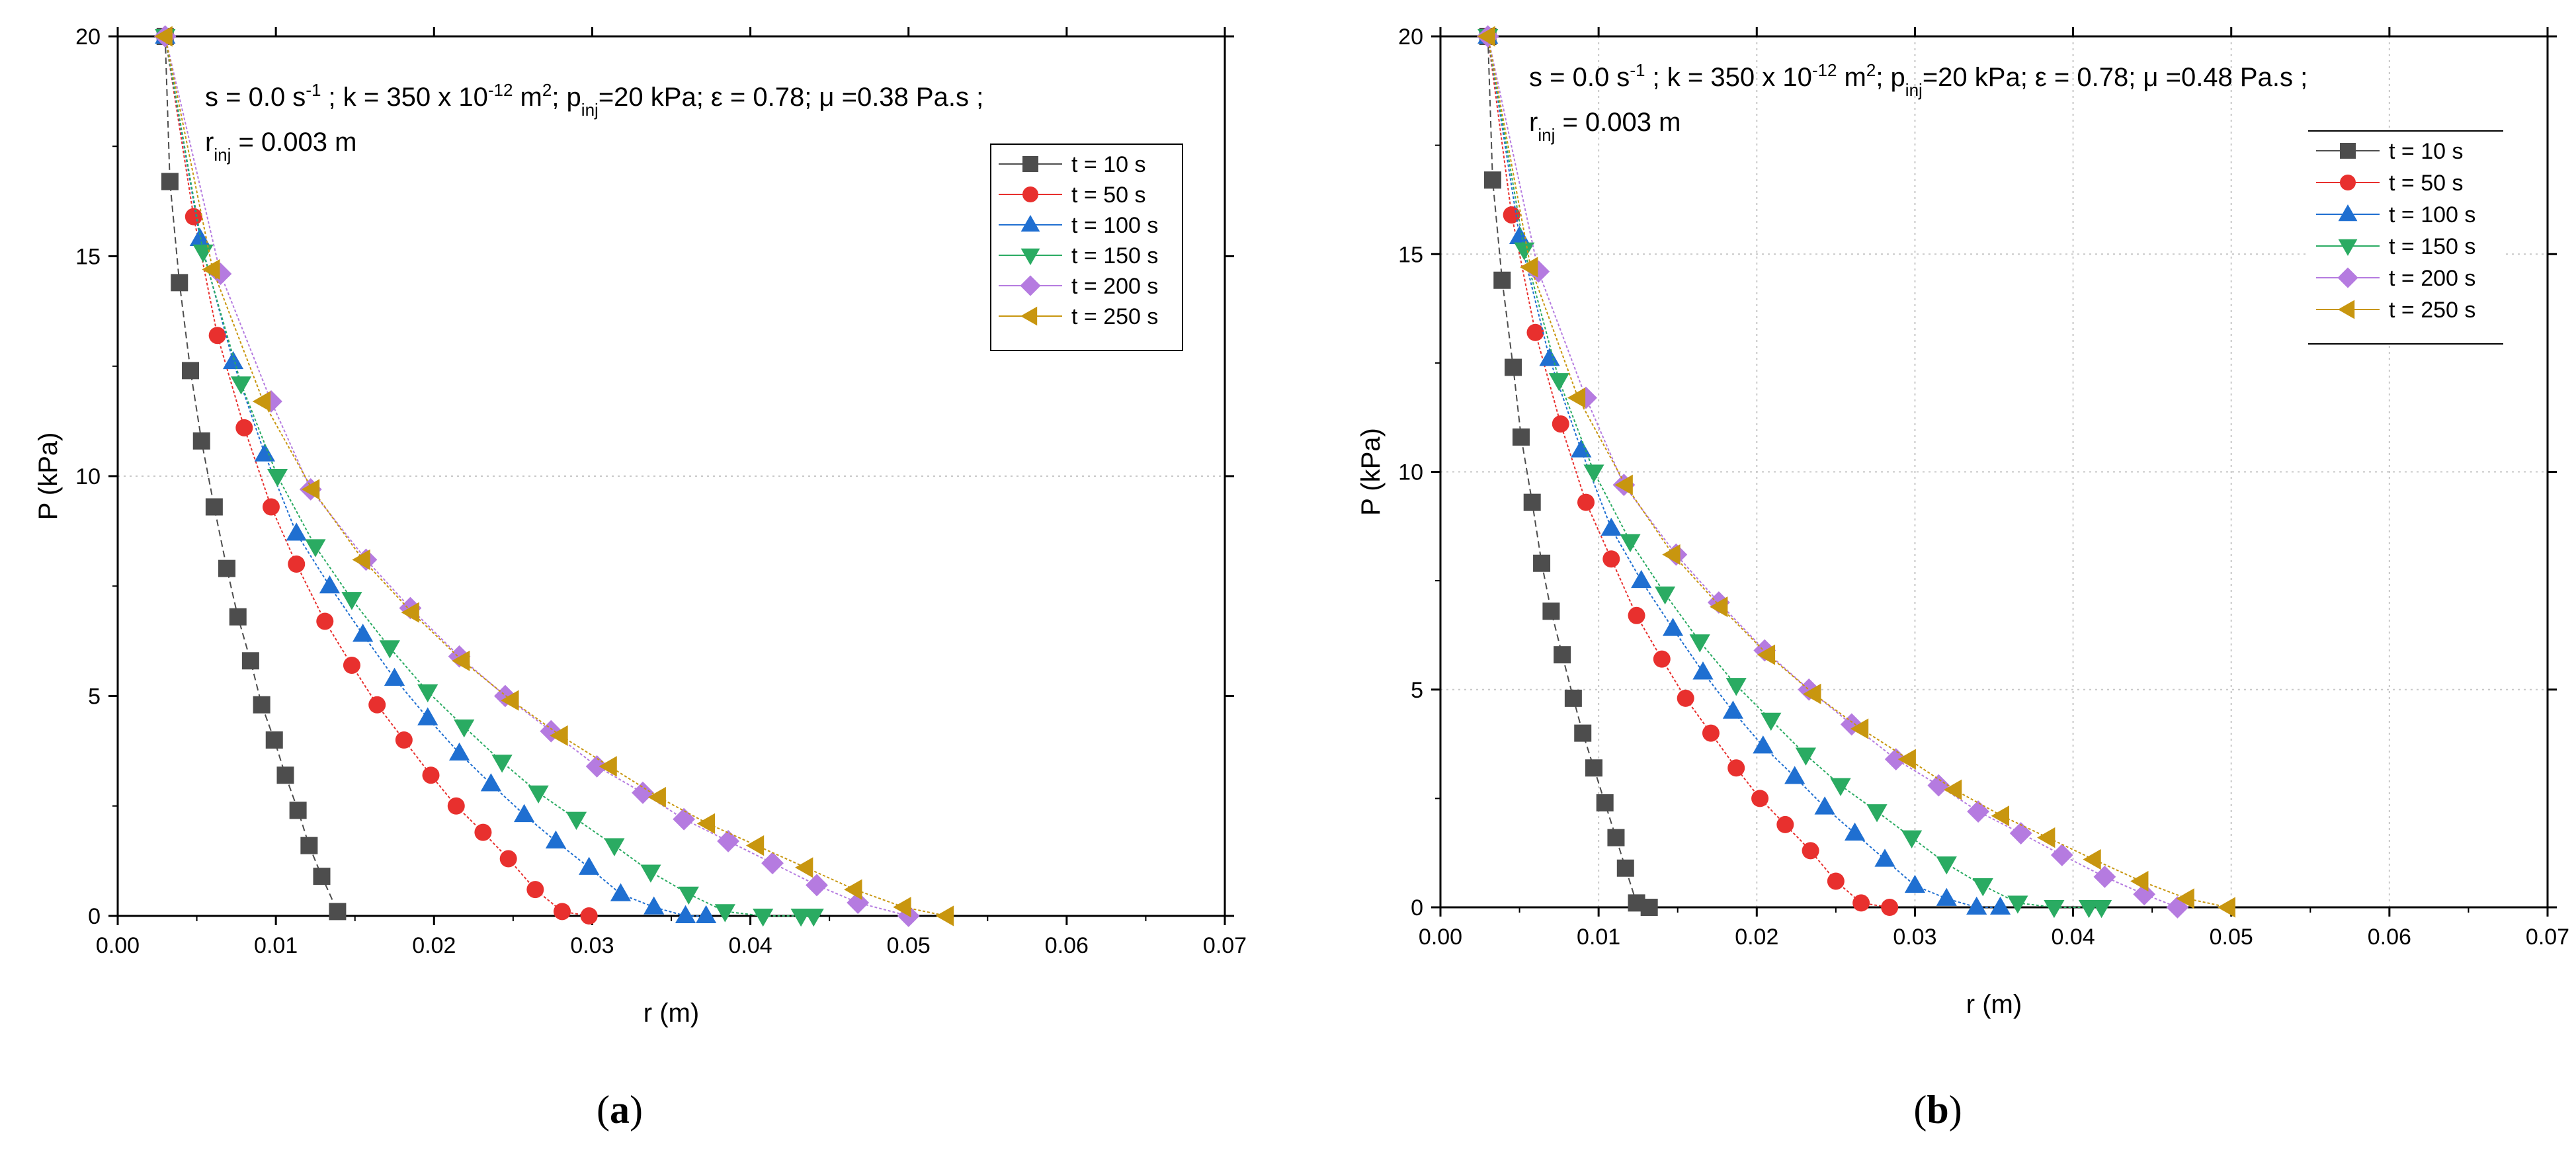 The width and height of the screenshot is (2576, 1152). I want to click on legend-label: t = 50 s, so click(1108, 195).